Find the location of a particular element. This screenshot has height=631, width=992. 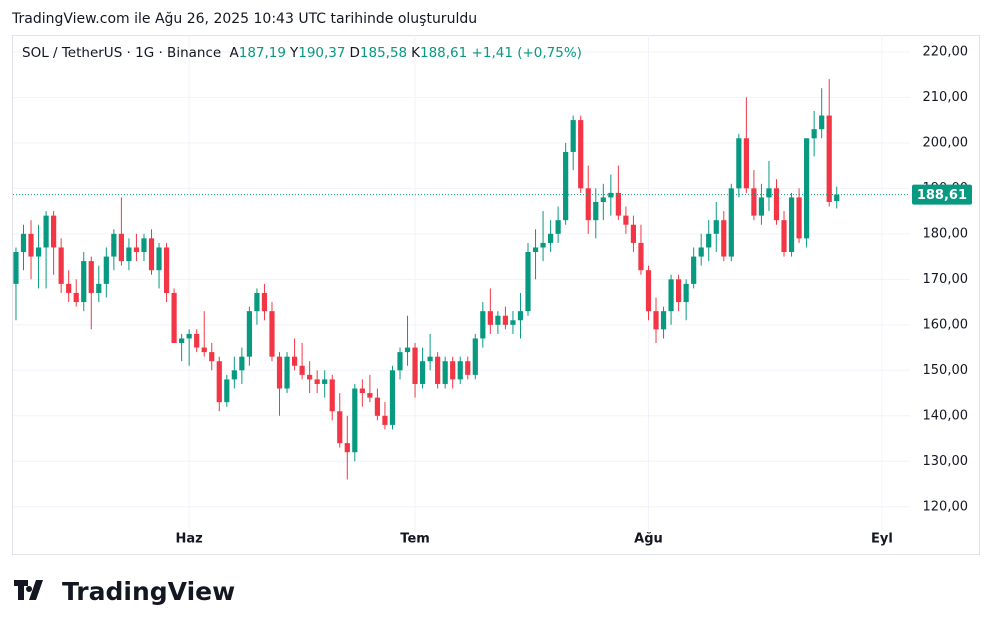

ohlc-value: 190,37 is located at coordinates (322, 53).